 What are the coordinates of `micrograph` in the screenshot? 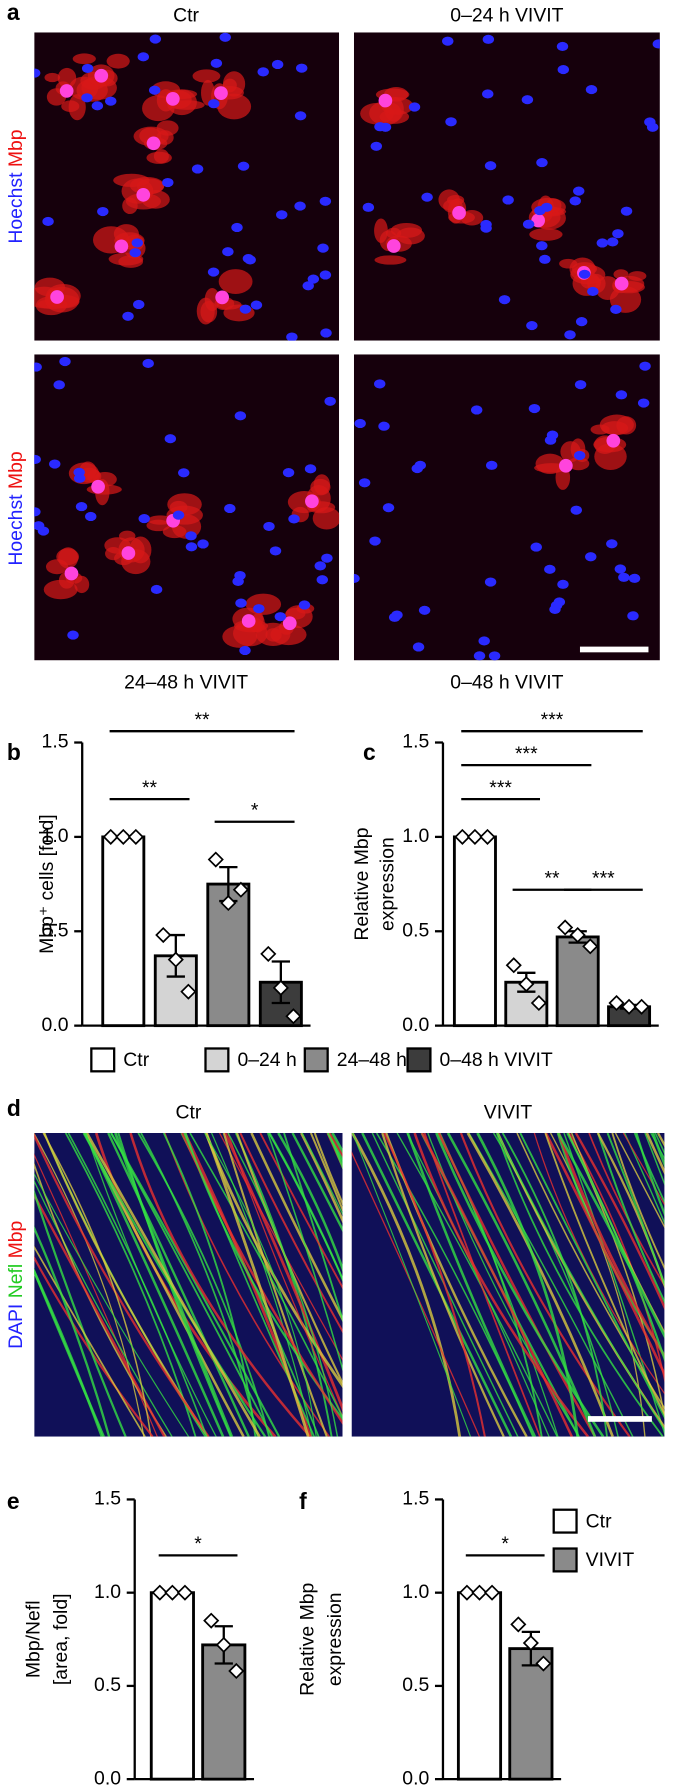 It's located at (518, 1284).